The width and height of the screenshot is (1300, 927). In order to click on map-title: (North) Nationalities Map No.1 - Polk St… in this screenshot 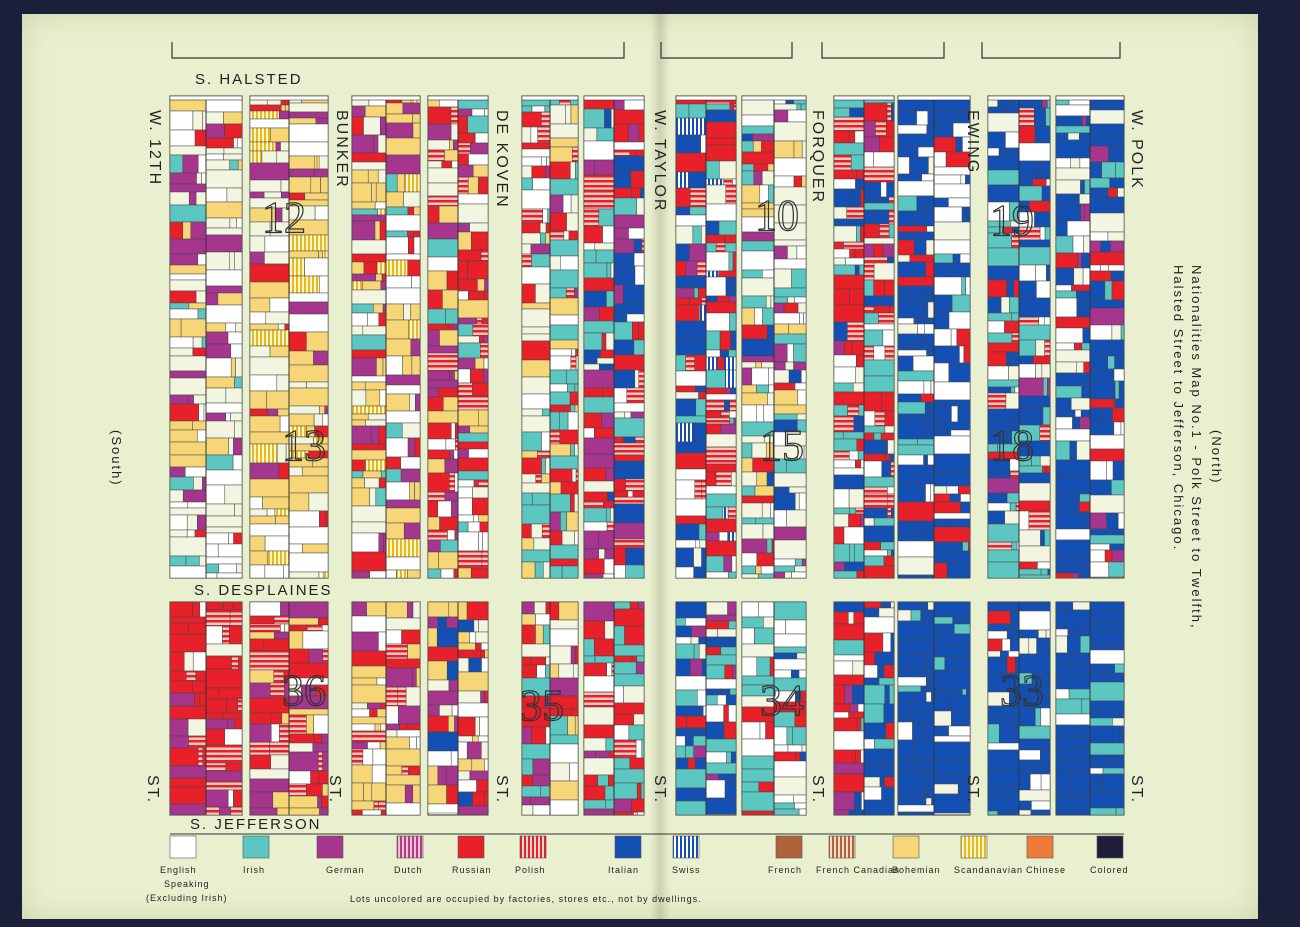, I will do `click(1197, 447)`.